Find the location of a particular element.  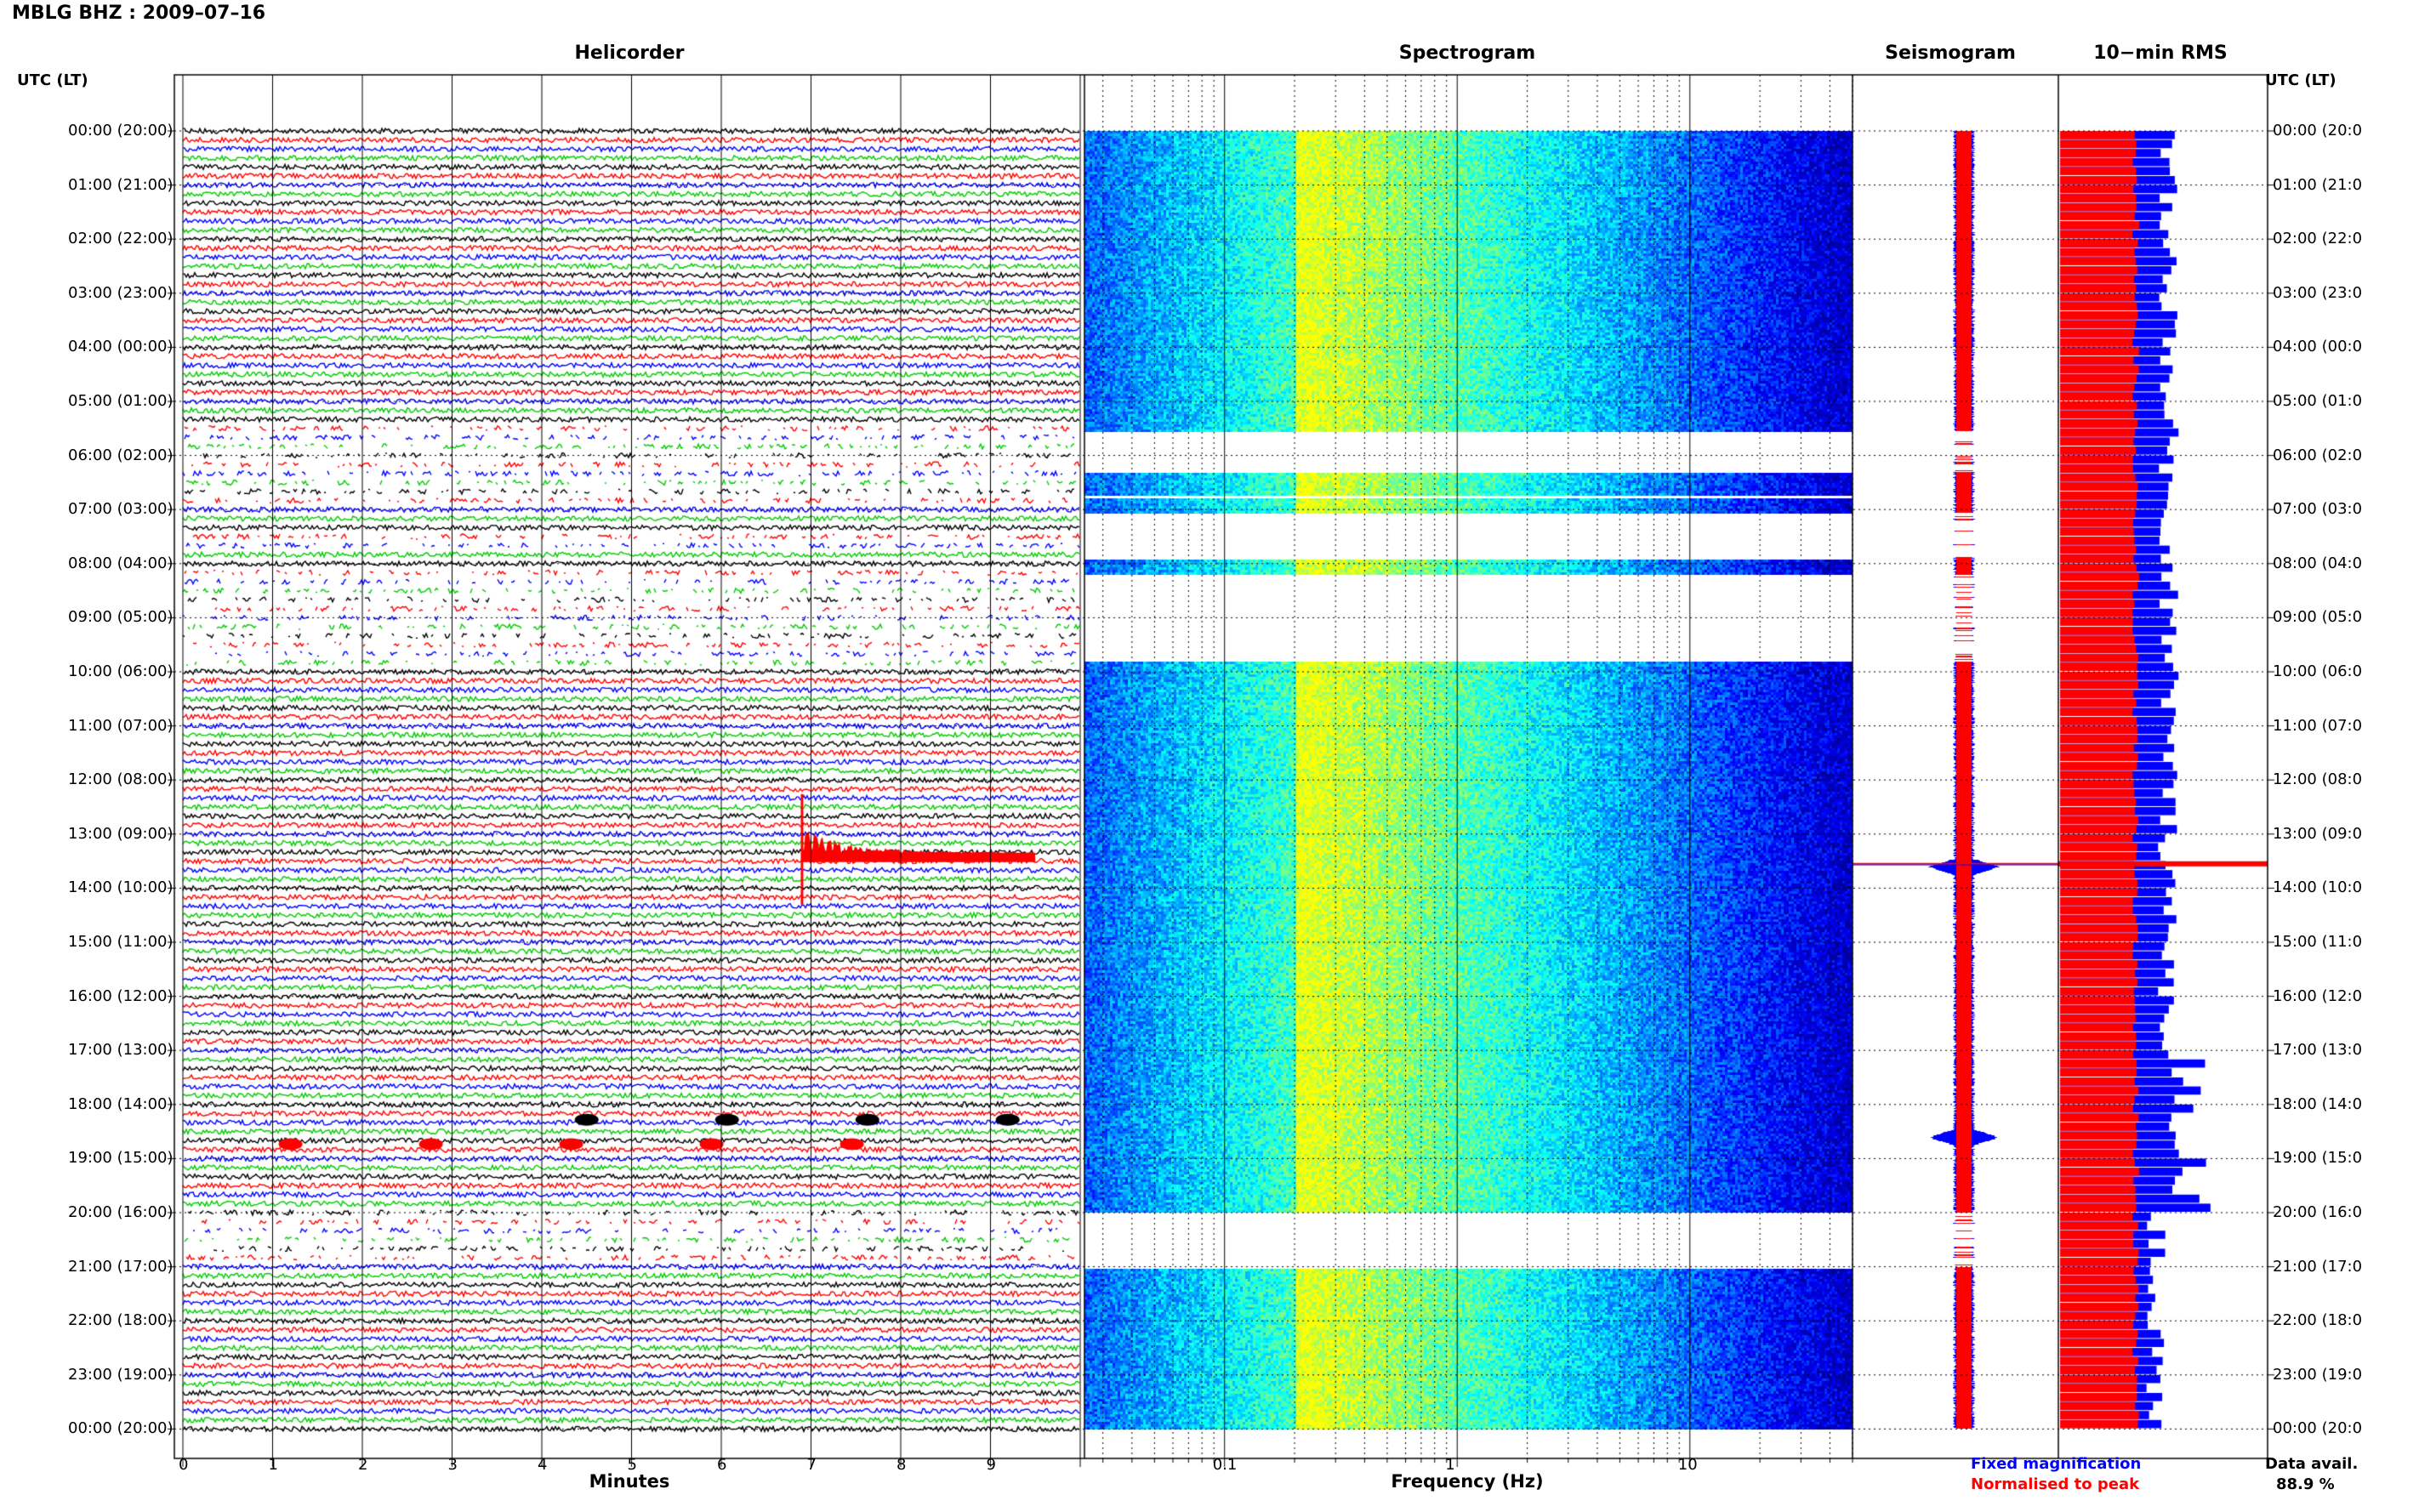

time-label-right: 05:00 (01:0 is located at coordinates (2318, 401).